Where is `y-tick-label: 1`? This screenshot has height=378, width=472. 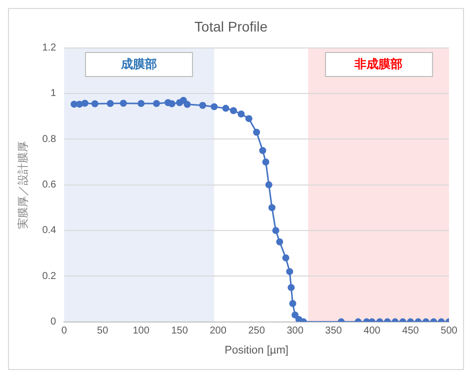
y-tick-label: 1 is located at coordinates (53, 94).